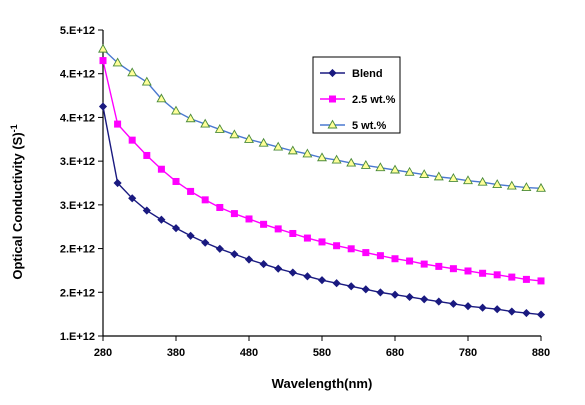  I want to click on x-tick-labels: 280 380 480 580 680 780 880, so click(322, 353).